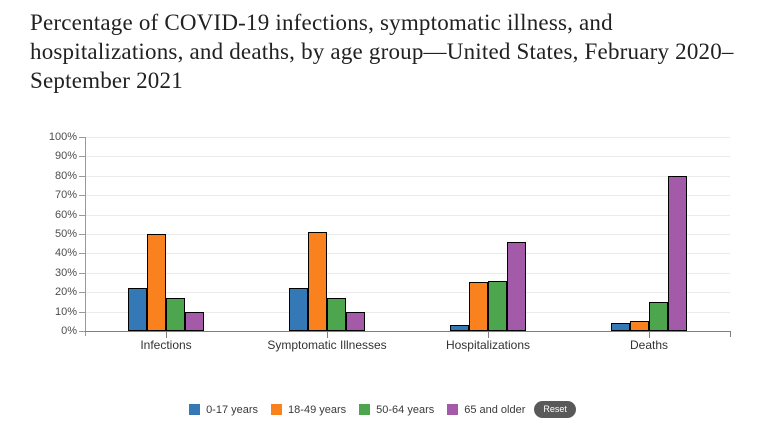 The height and width of the screenshot is (431, 765). Describe the element at coordinates (620, 327) in the screenshot. I see `bar-0-17-years-deaths` at that location.